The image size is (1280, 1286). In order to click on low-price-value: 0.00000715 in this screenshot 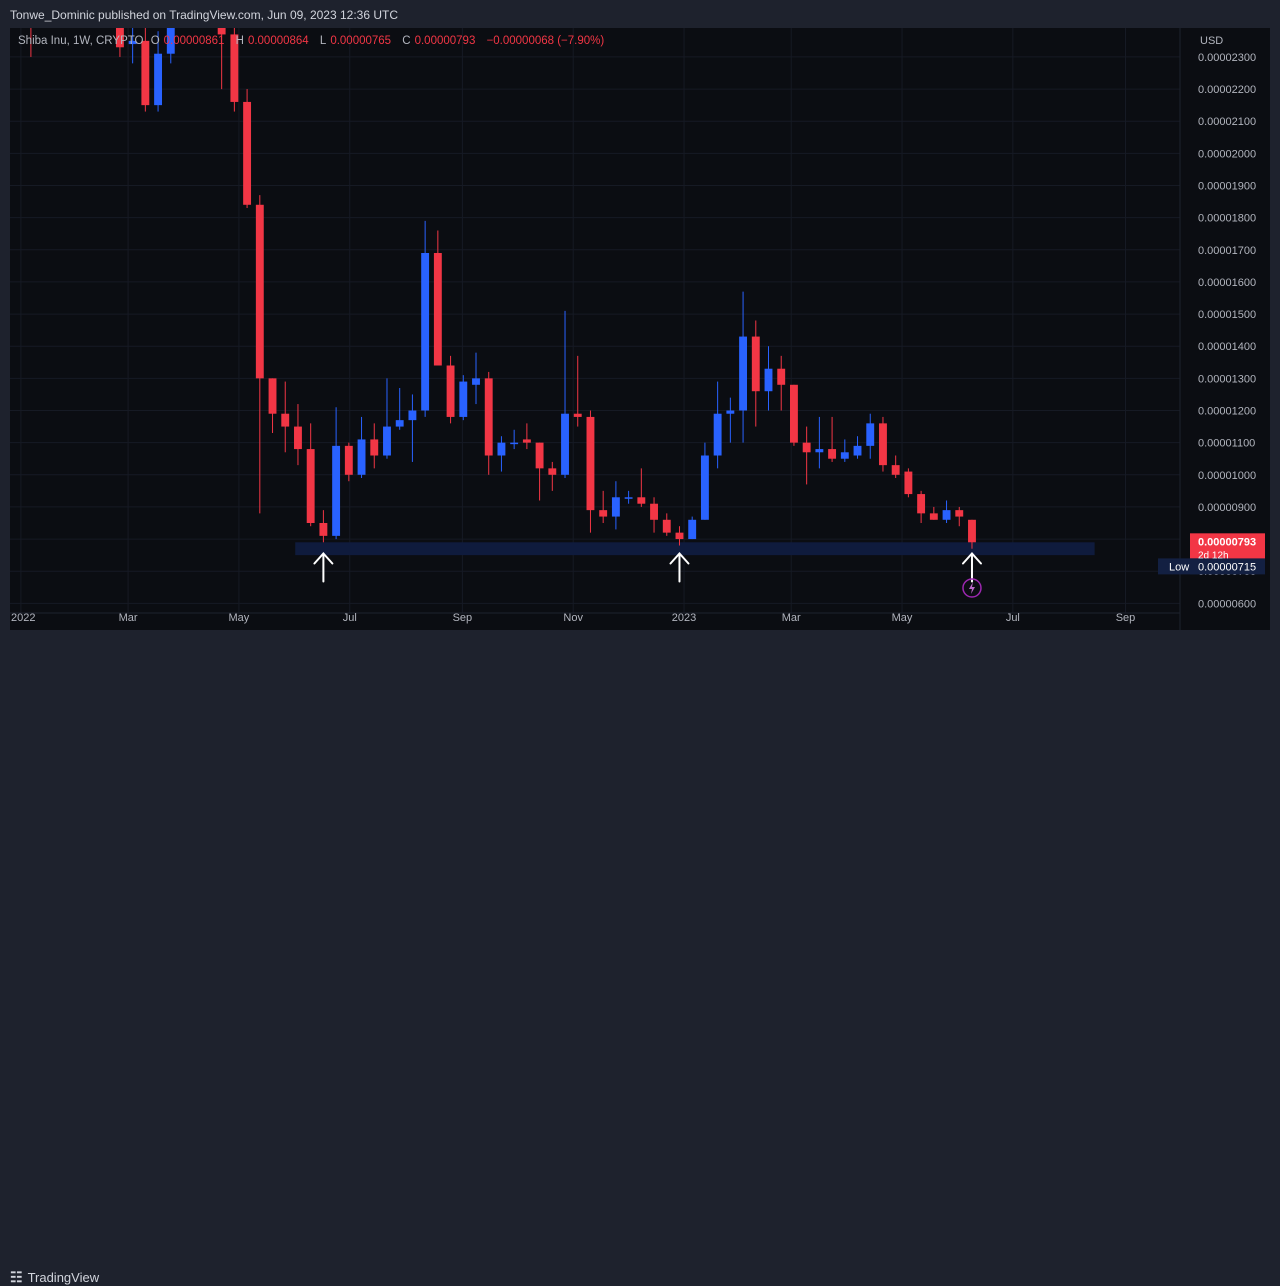, I will do `click(1227, 567)`.